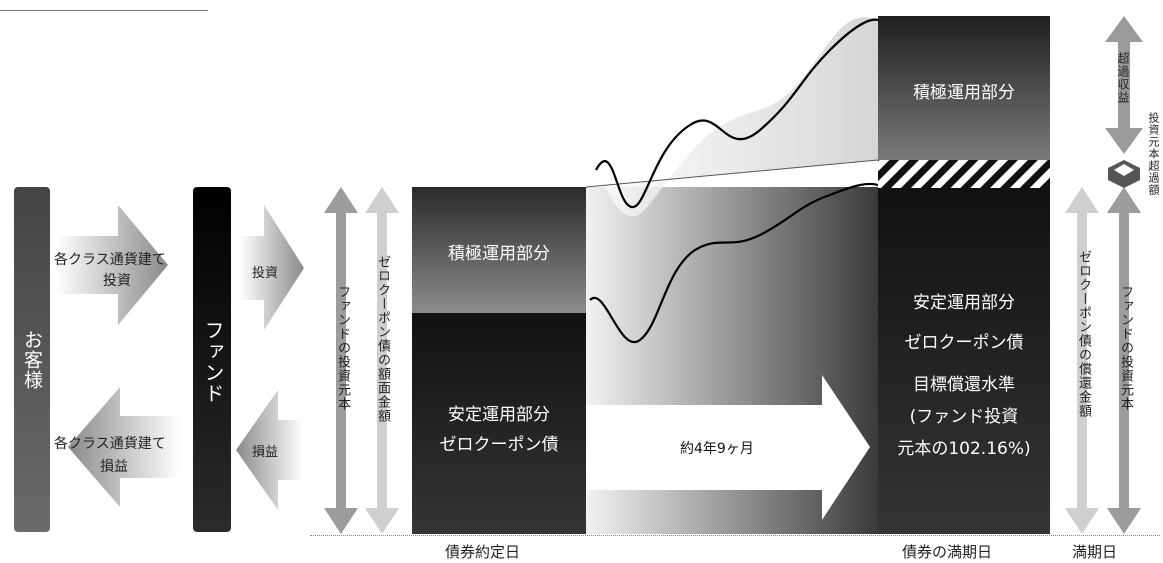 The height and width of the screenshot is (563, 1163). Describe the element at coordinates (947, 552) in the screenshot. I see `date-bond-maturity-label: 債券の満期日` at that location.